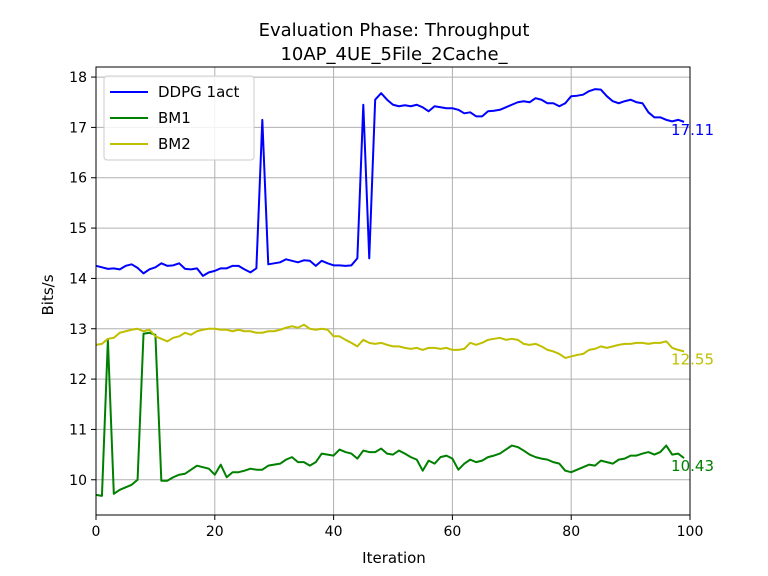 The image size is (768, 576). What do you see at coordinates (394, 558) in the screenshot?
I see `x-axis-label: Iteration` at bounding box center [394, 558].